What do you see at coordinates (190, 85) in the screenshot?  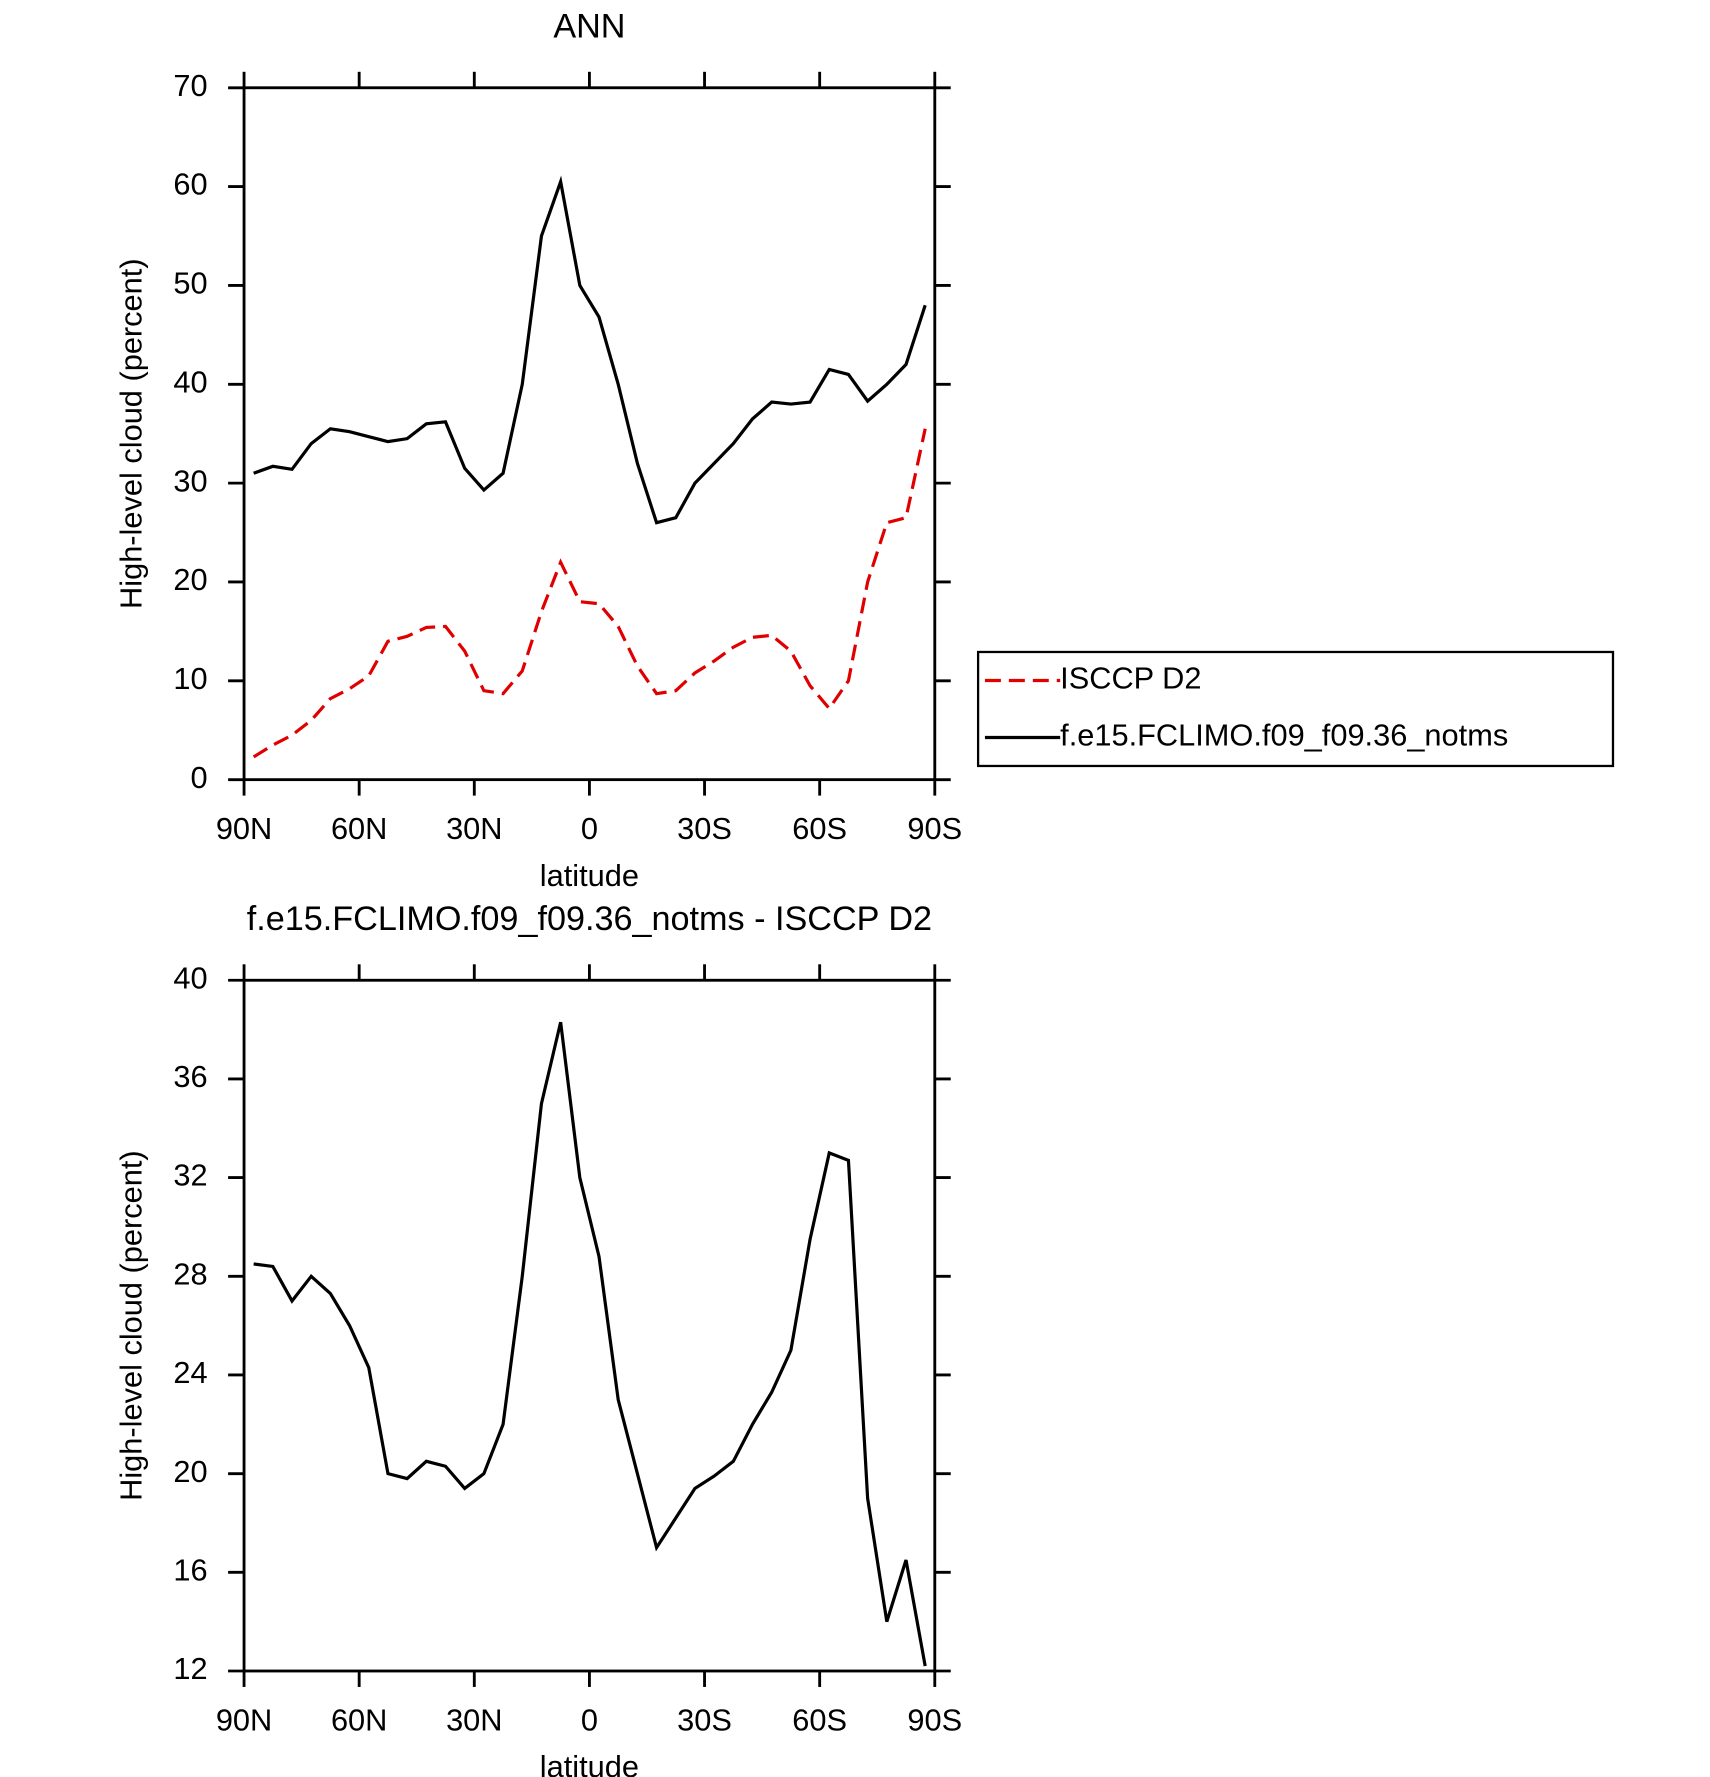 I see `y-tick-label: 70` at bounding box center [190, 85].